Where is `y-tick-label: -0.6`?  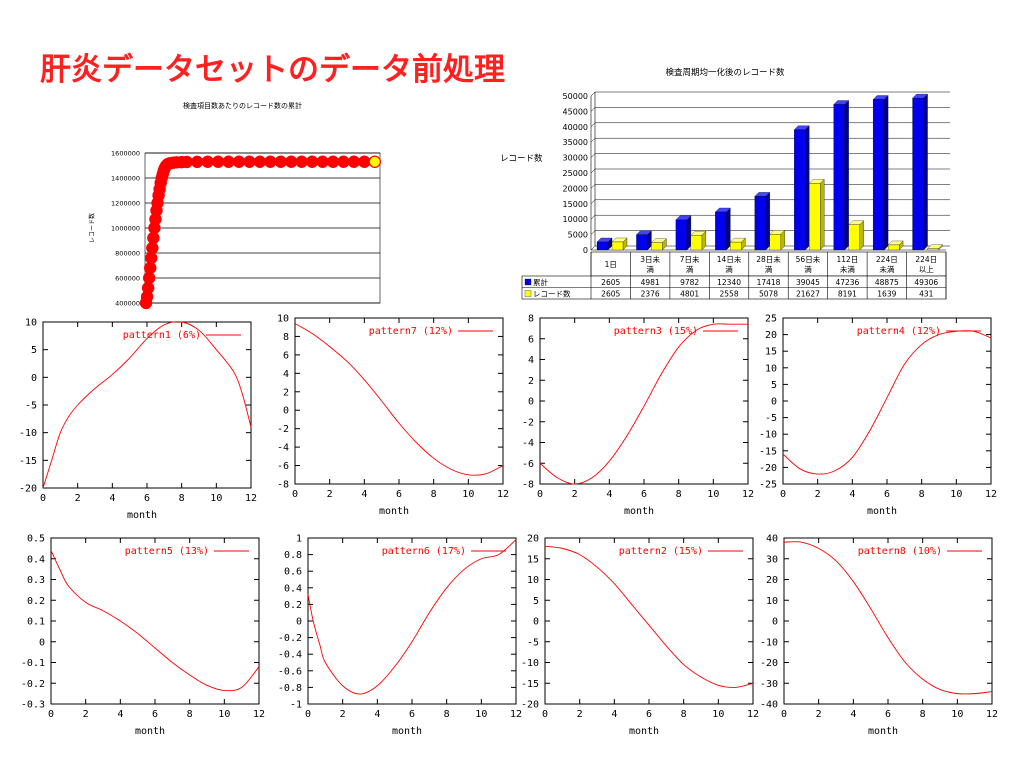
y-tick-label: -0.6 is located at coordinates (290, 671).